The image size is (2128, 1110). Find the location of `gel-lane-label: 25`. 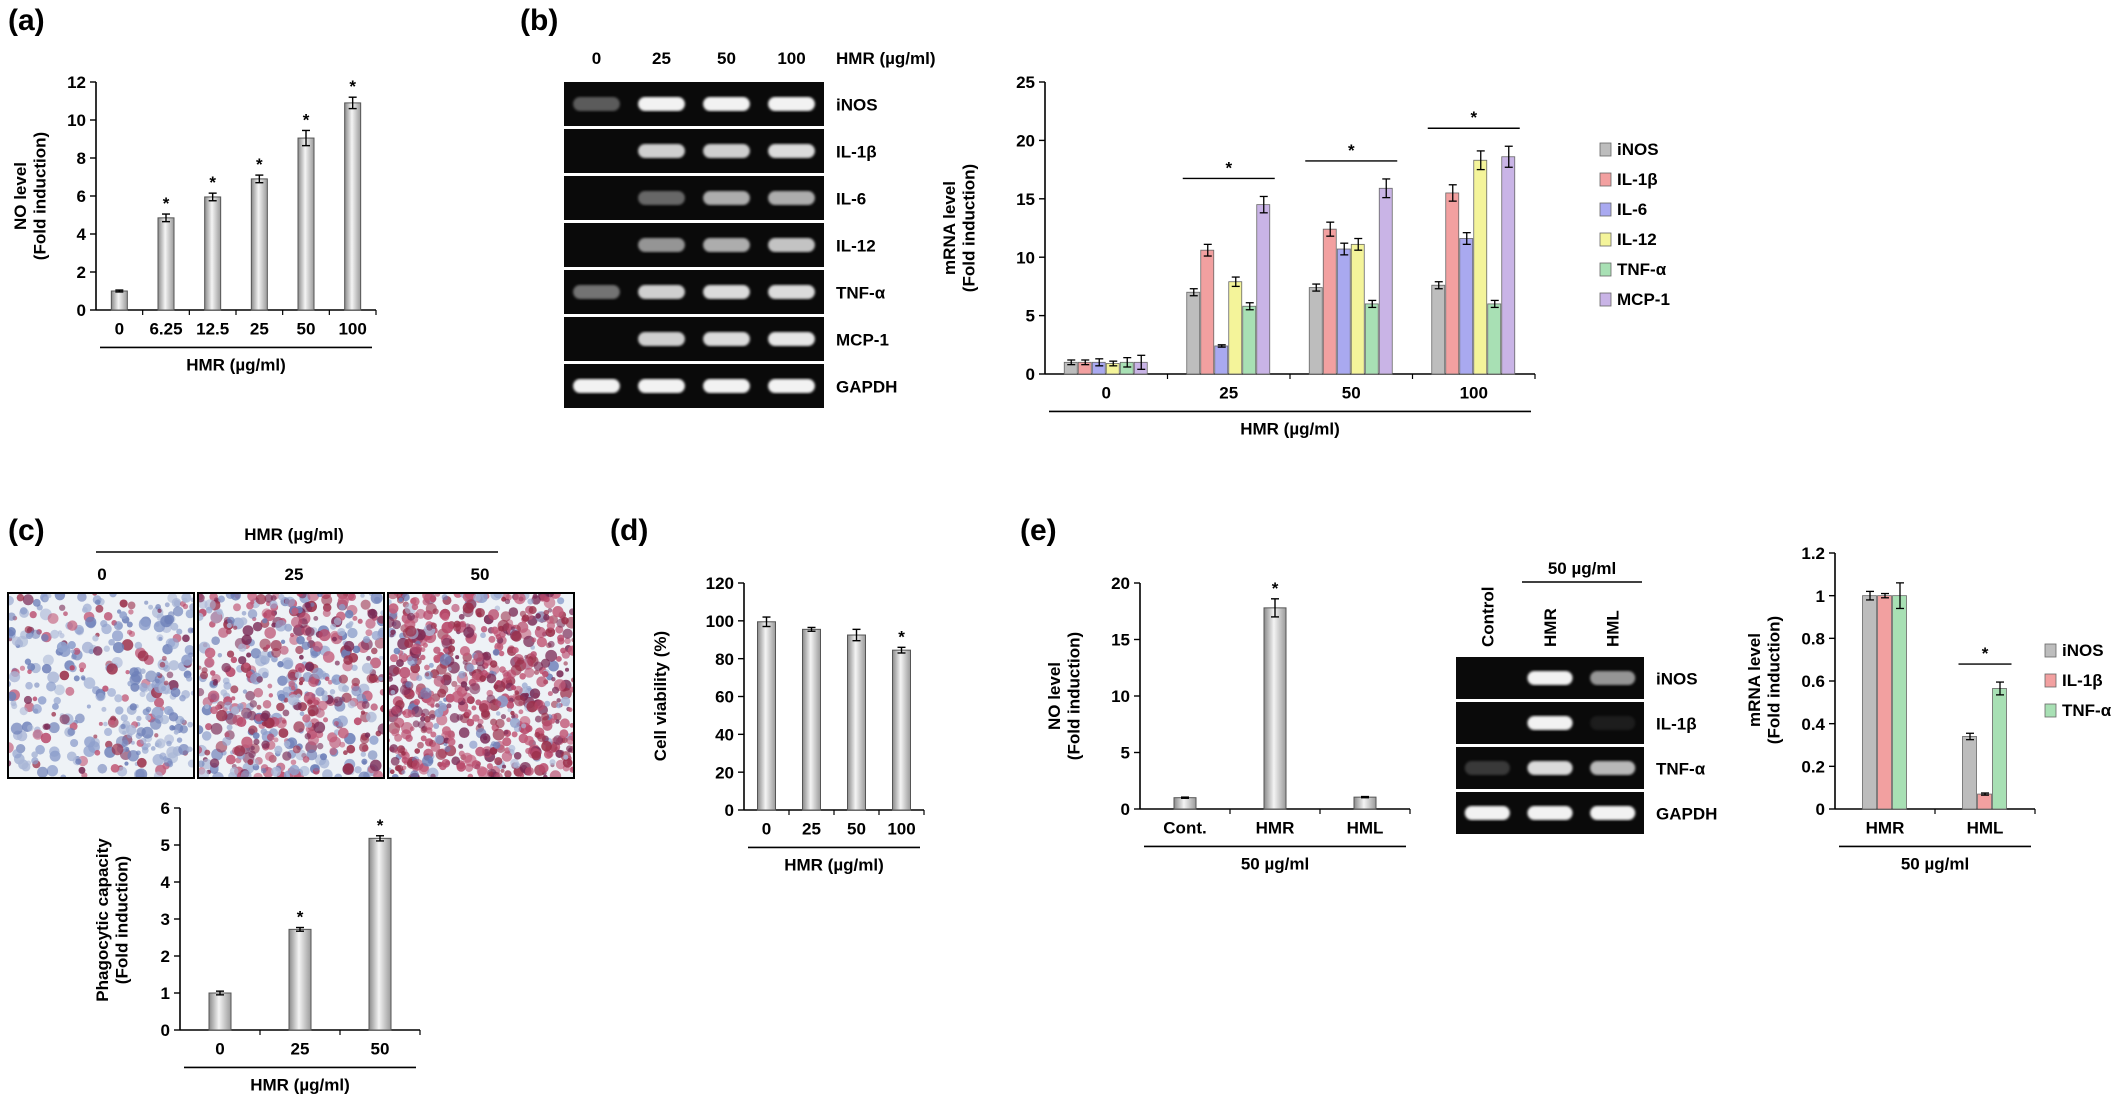

gel-lane-label: 25 is located at coordinates (661, 58).